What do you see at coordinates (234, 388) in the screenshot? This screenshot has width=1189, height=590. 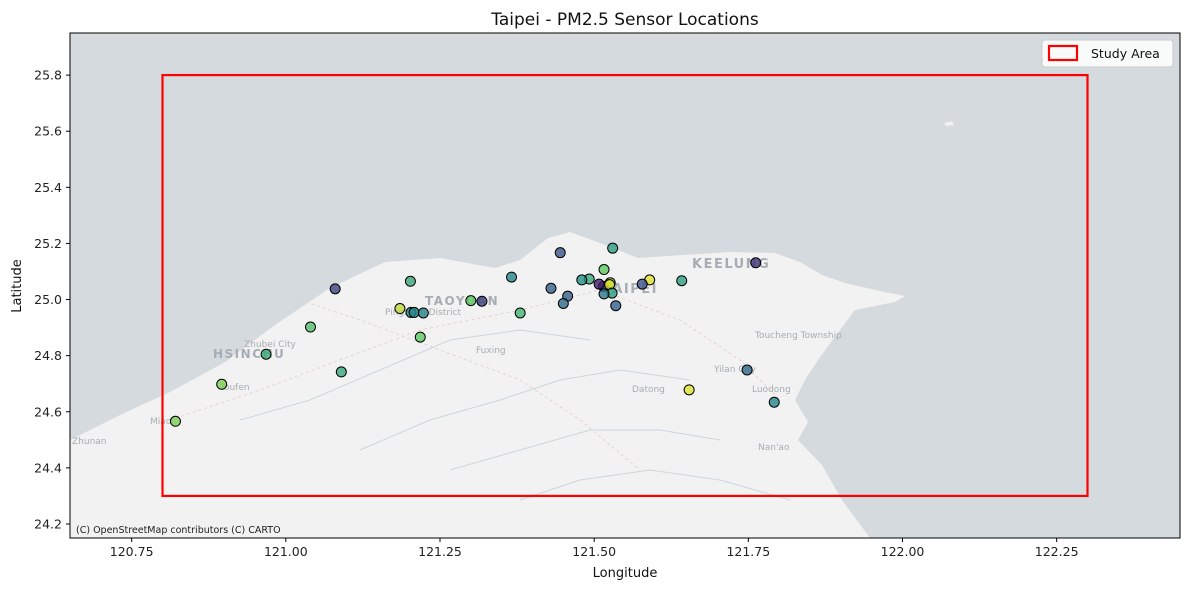 I see `place-label: Toufen` at bounding box center [234, 388].